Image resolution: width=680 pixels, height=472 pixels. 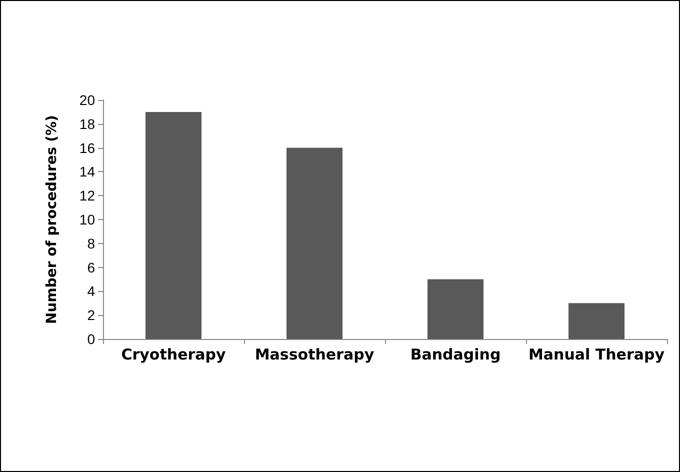 What do you see at coordinates (91, 339) in the screenshot?
I see `y-tick-label: 0` at bounding box center [91, 339].